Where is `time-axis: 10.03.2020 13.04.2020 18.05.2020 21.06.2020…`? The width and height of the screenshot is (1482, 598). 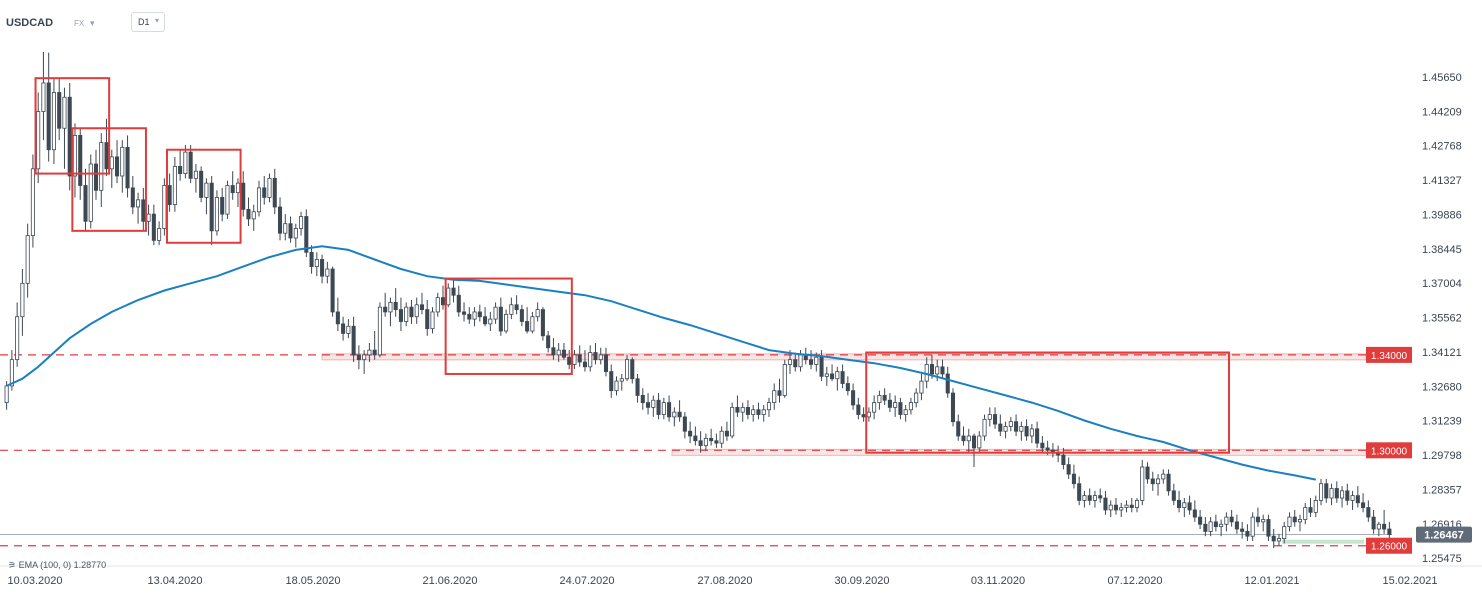 time-axis: 10.03.2020 13.04.2020 18.05.2020 21.06.2020… is located at coordinates (741, 576).